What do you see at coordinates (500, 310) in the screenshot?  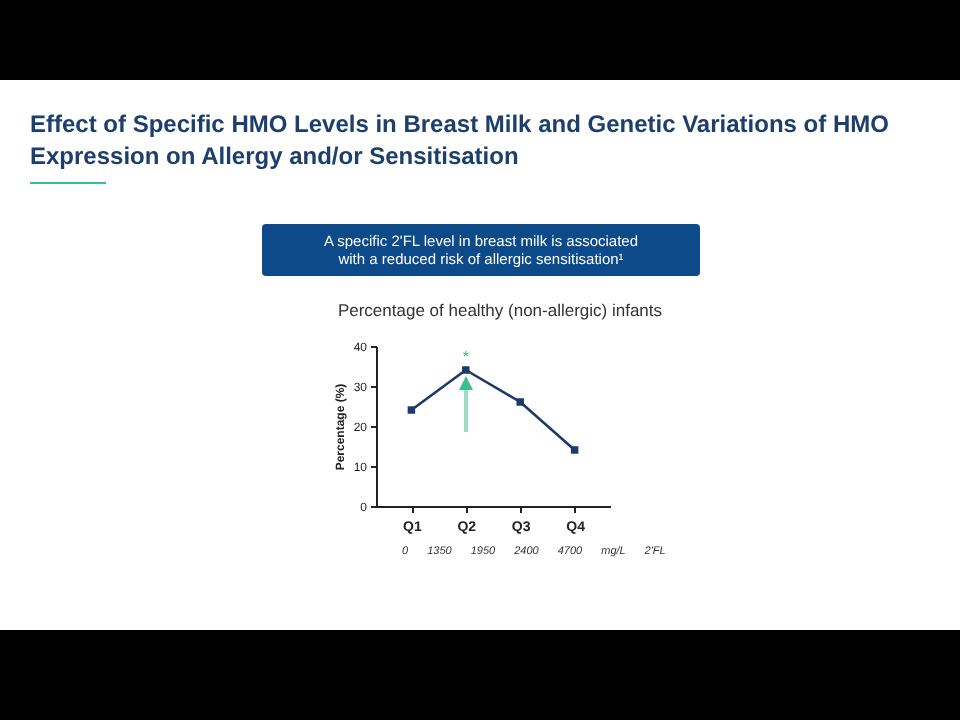 I see `chart-subtitle: Percentage of healthy (non-allergic) infants` at bounding box center [500, 310].